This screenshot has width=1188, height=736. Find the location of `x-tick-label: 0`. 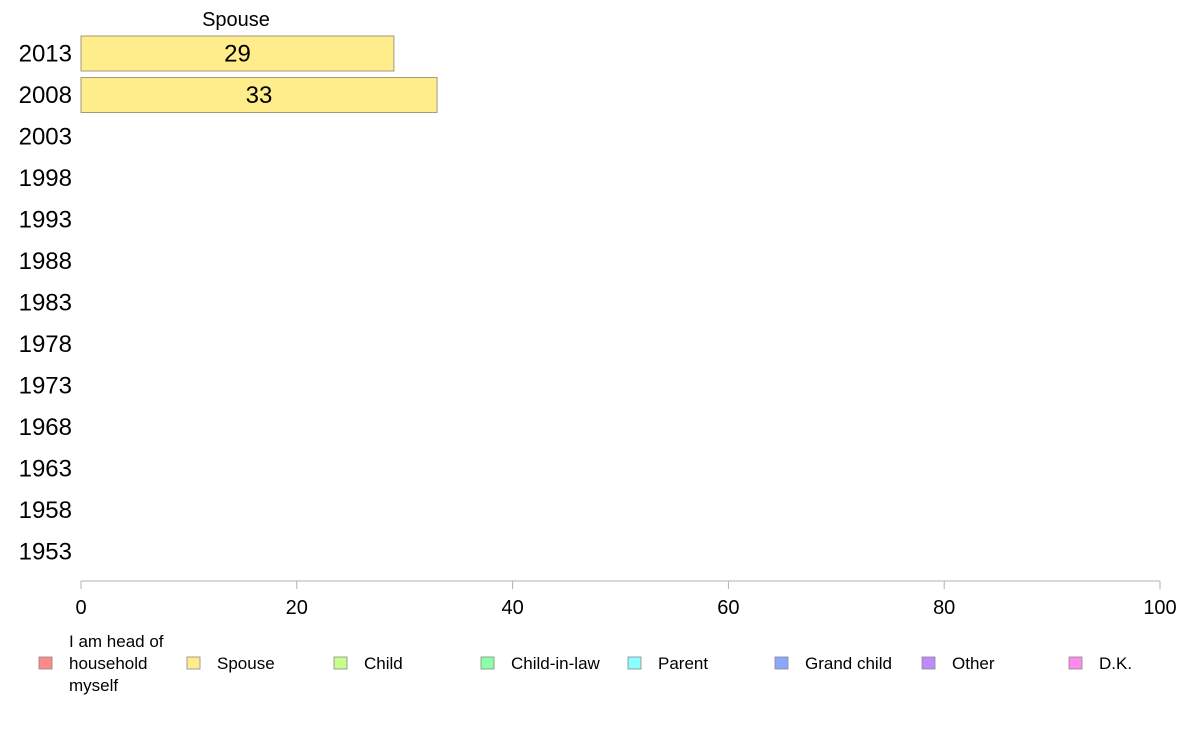

x-tick-label: 0 is located at coordinates (80, 608).